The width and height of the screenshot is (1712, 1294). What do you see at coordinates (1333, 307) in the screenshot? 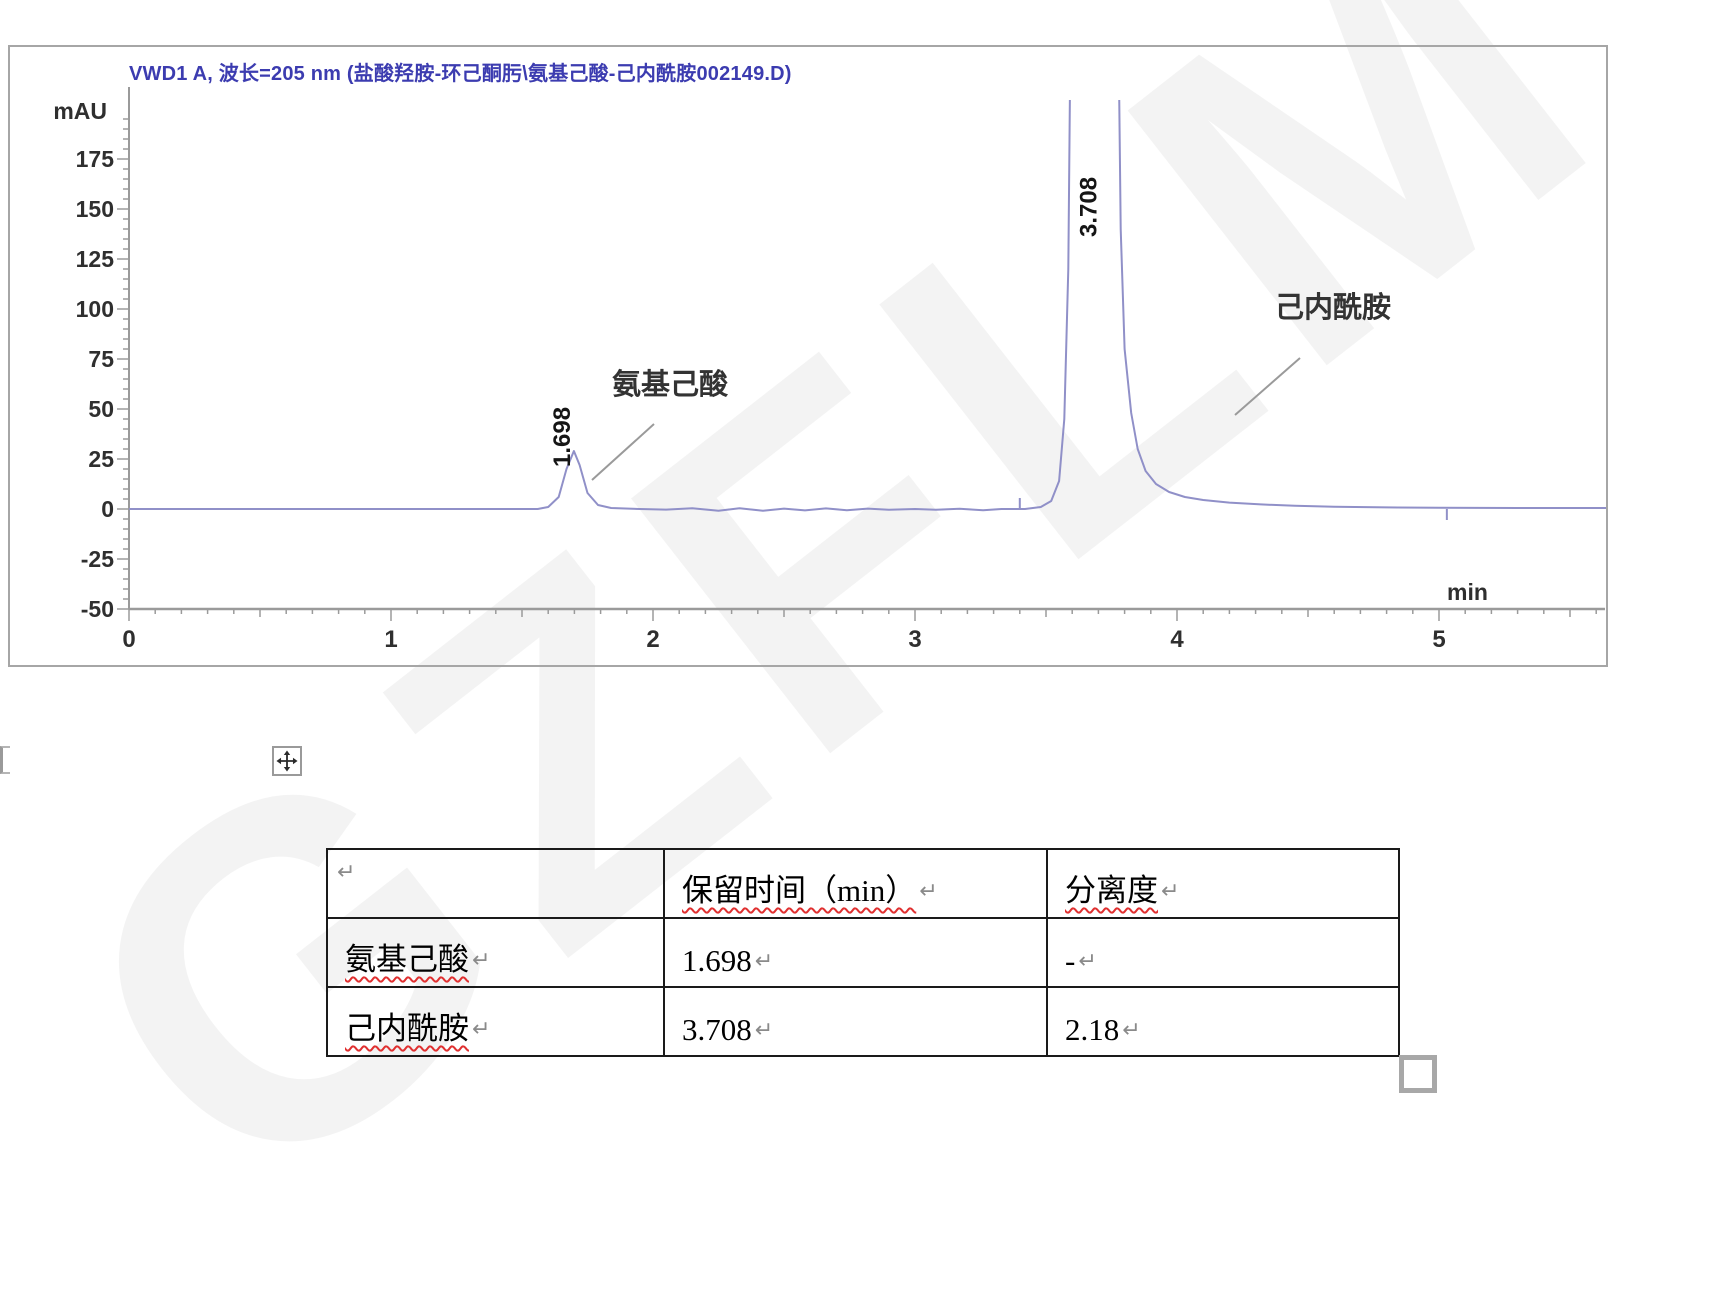
I see `peak-annotation: 己内酰胺` at bounding box center [1333, 307].